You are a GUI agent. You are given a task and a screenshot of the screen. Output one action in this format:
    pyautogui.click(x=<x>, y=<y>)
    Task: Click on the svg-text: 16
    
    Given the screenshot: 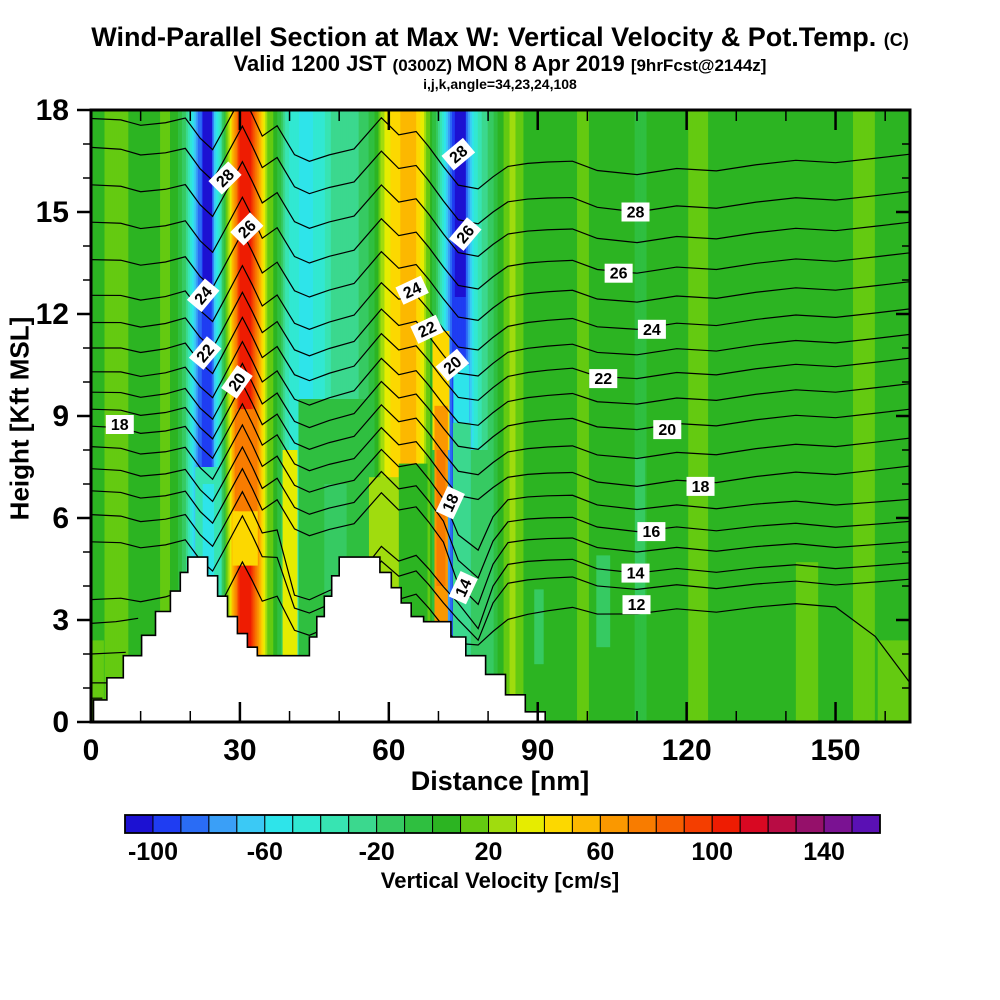 What is the action you would take?
    pyautogui.click(x=651, y=532)
    